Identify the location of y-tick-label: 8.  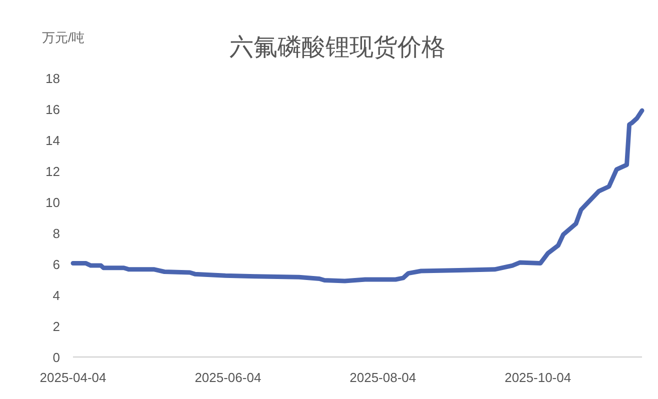
(56, 233).